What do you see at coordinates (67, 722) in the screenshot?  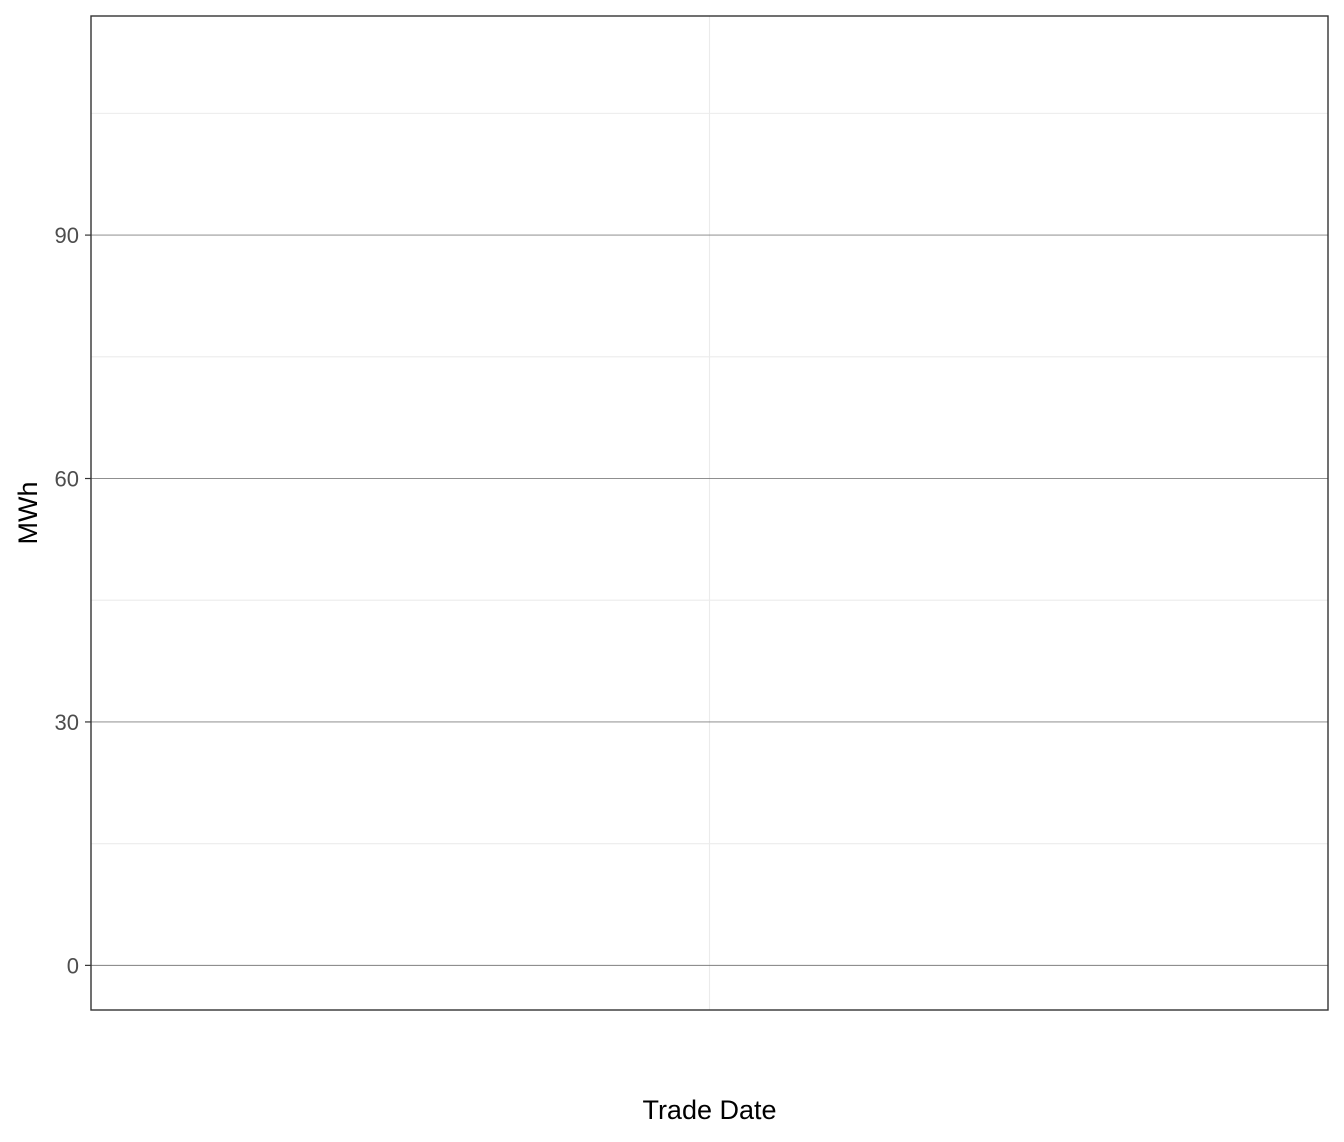 I see `y-tick-label: 30` at bounding box center [67, 722].